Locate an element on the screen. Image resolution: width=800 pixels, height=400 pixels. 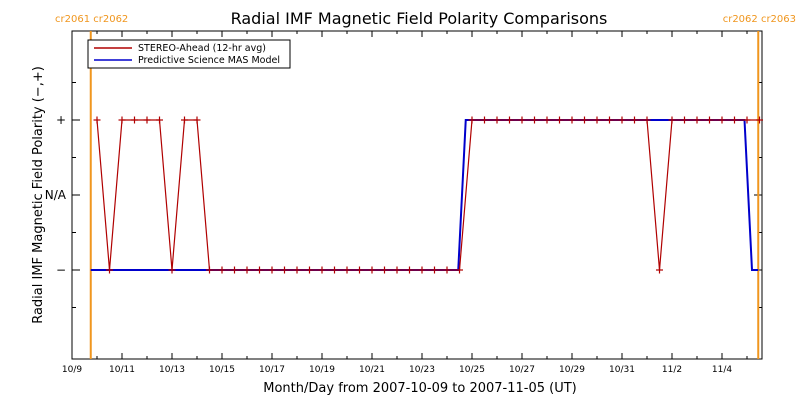
x-tick-label: 10/15 is located at coordinates (222, 370).